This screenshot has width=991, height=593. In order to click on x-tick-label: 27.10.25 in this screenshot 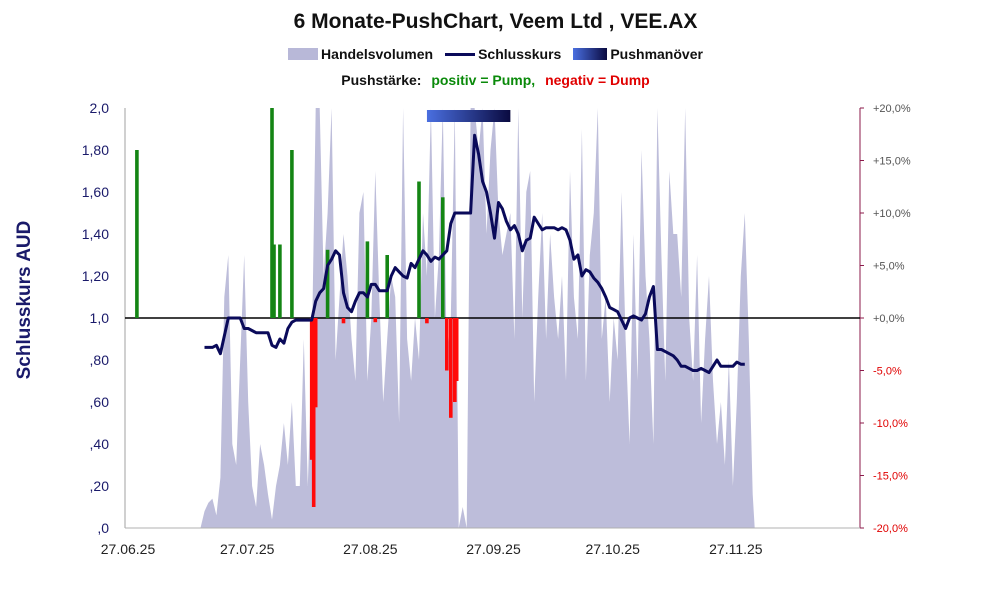, I will do `click(612, 549)`.